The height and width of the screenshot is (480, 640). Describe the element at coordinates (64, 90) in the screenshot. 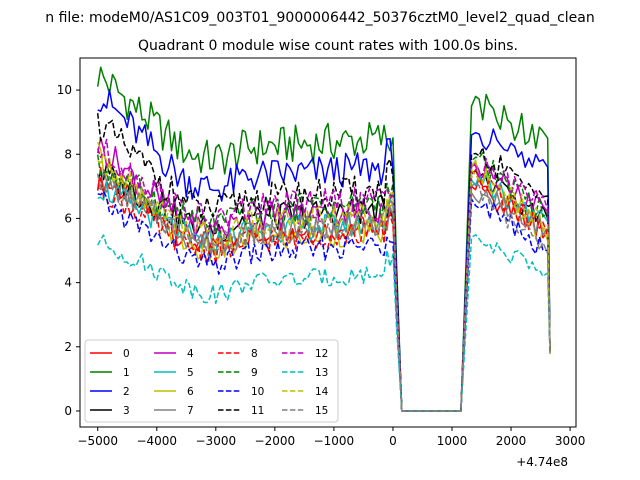

I see `y-tick-label: 10` at that location.